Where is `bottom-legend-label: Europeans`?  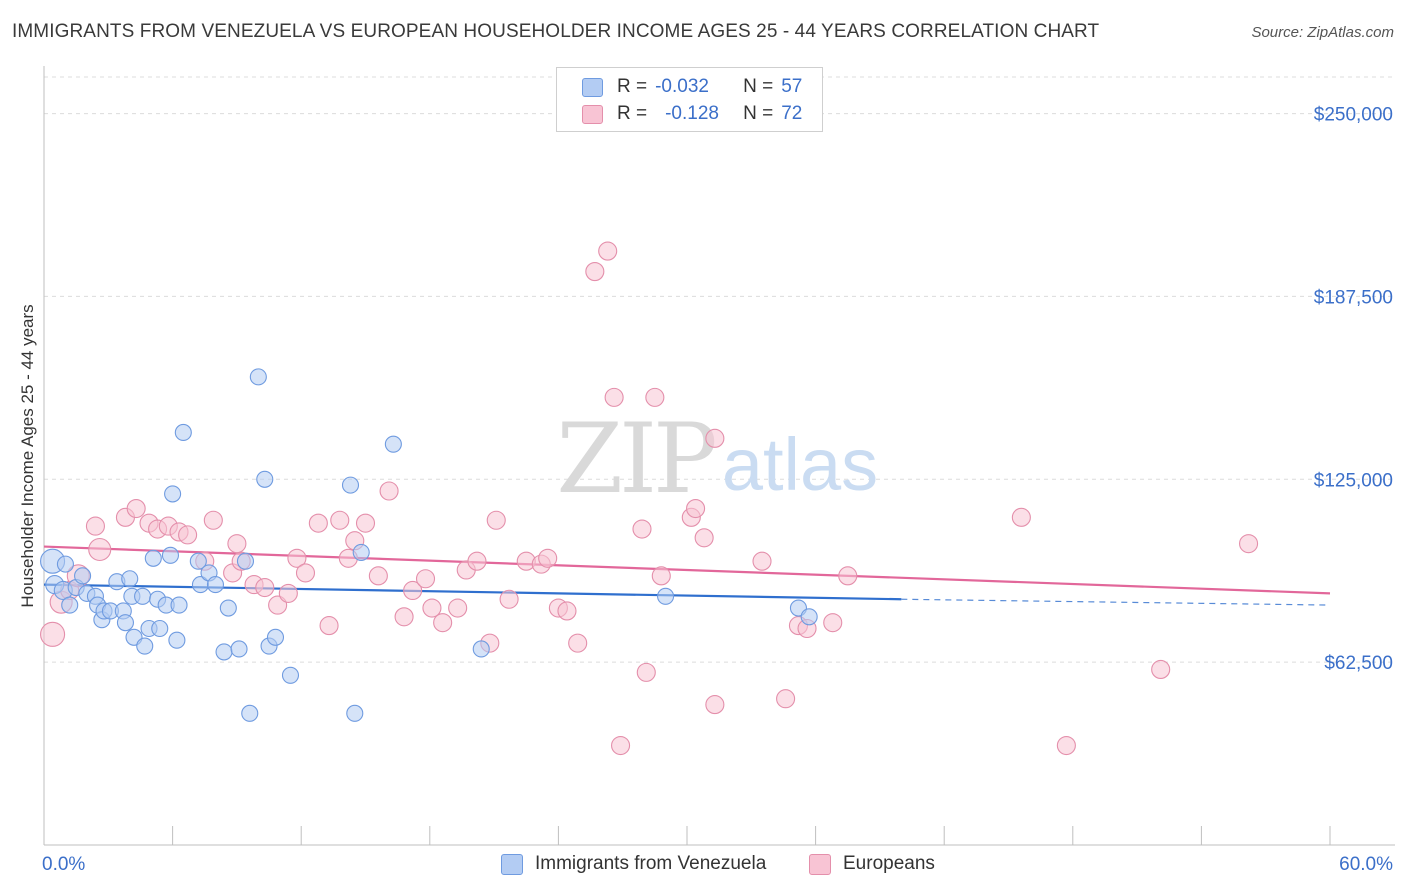
bottom-legend-label: Europeans is located at coordinates (889, 863).